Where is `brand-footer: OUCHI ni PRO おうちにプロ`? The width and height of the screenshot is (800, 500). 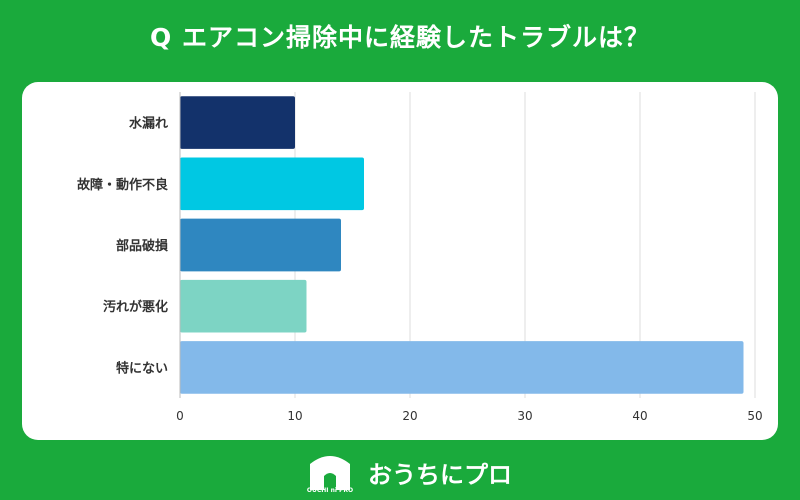 brand-footer: OUCHI ni PRO おうちにプロ is located at coordinates (407, 472).